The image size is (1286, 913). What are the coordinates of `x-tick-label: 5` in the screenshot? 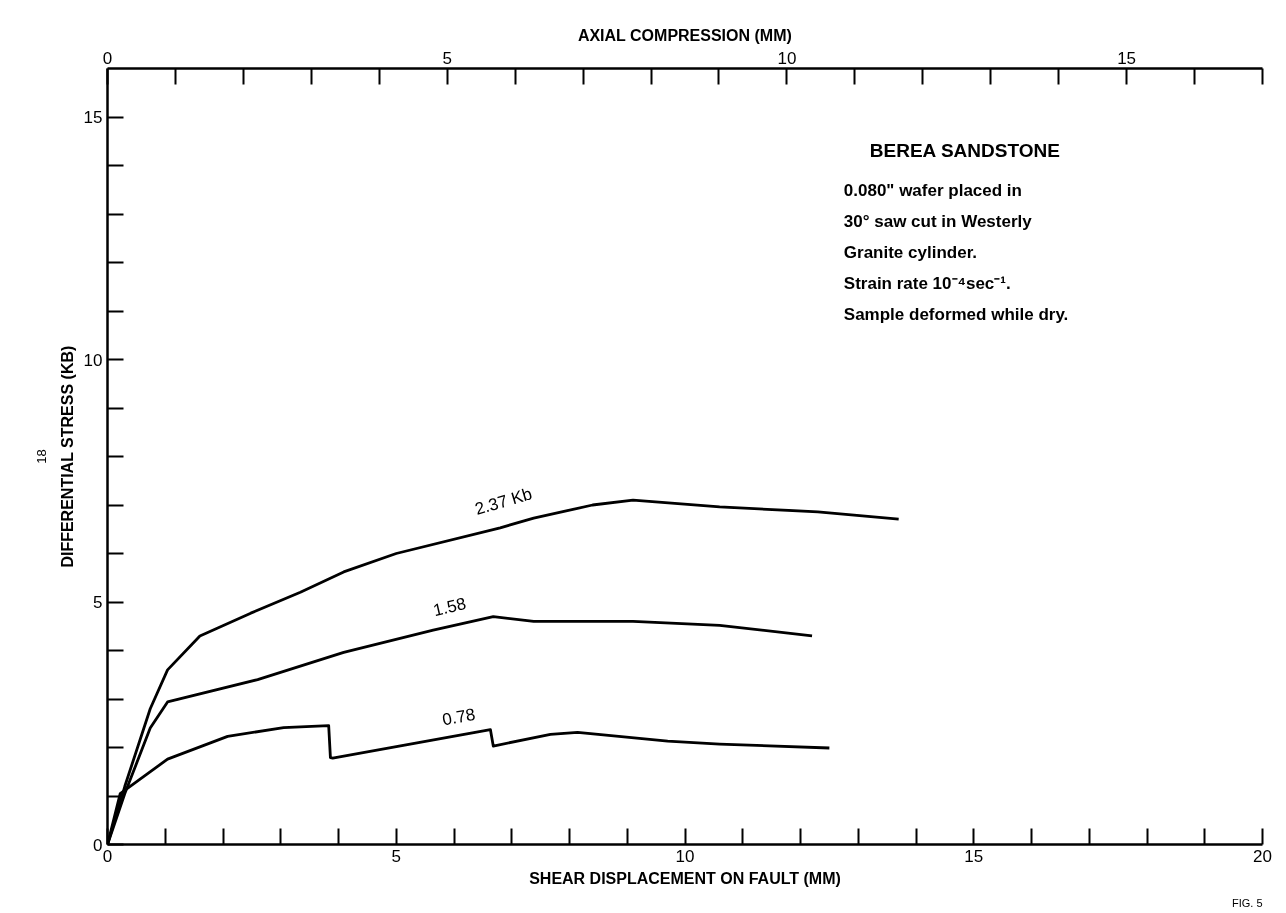 It's located at (396, 856).